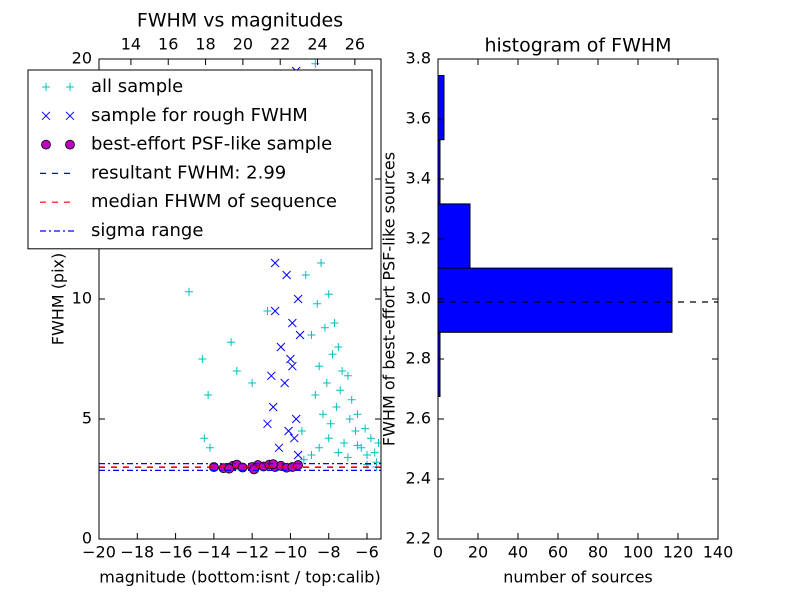  Describe the element at coordinates (418, 58) in the screenshot. I see `y-tick-label: 3.8` at that location.